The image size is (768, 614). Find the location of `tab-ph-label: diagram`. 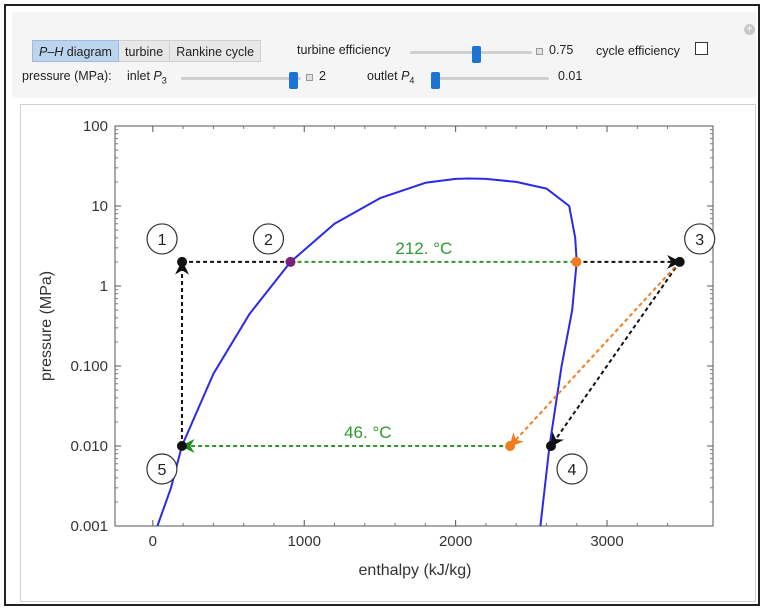

tab-ph-label: diagram is located at coordinates (87, 52).